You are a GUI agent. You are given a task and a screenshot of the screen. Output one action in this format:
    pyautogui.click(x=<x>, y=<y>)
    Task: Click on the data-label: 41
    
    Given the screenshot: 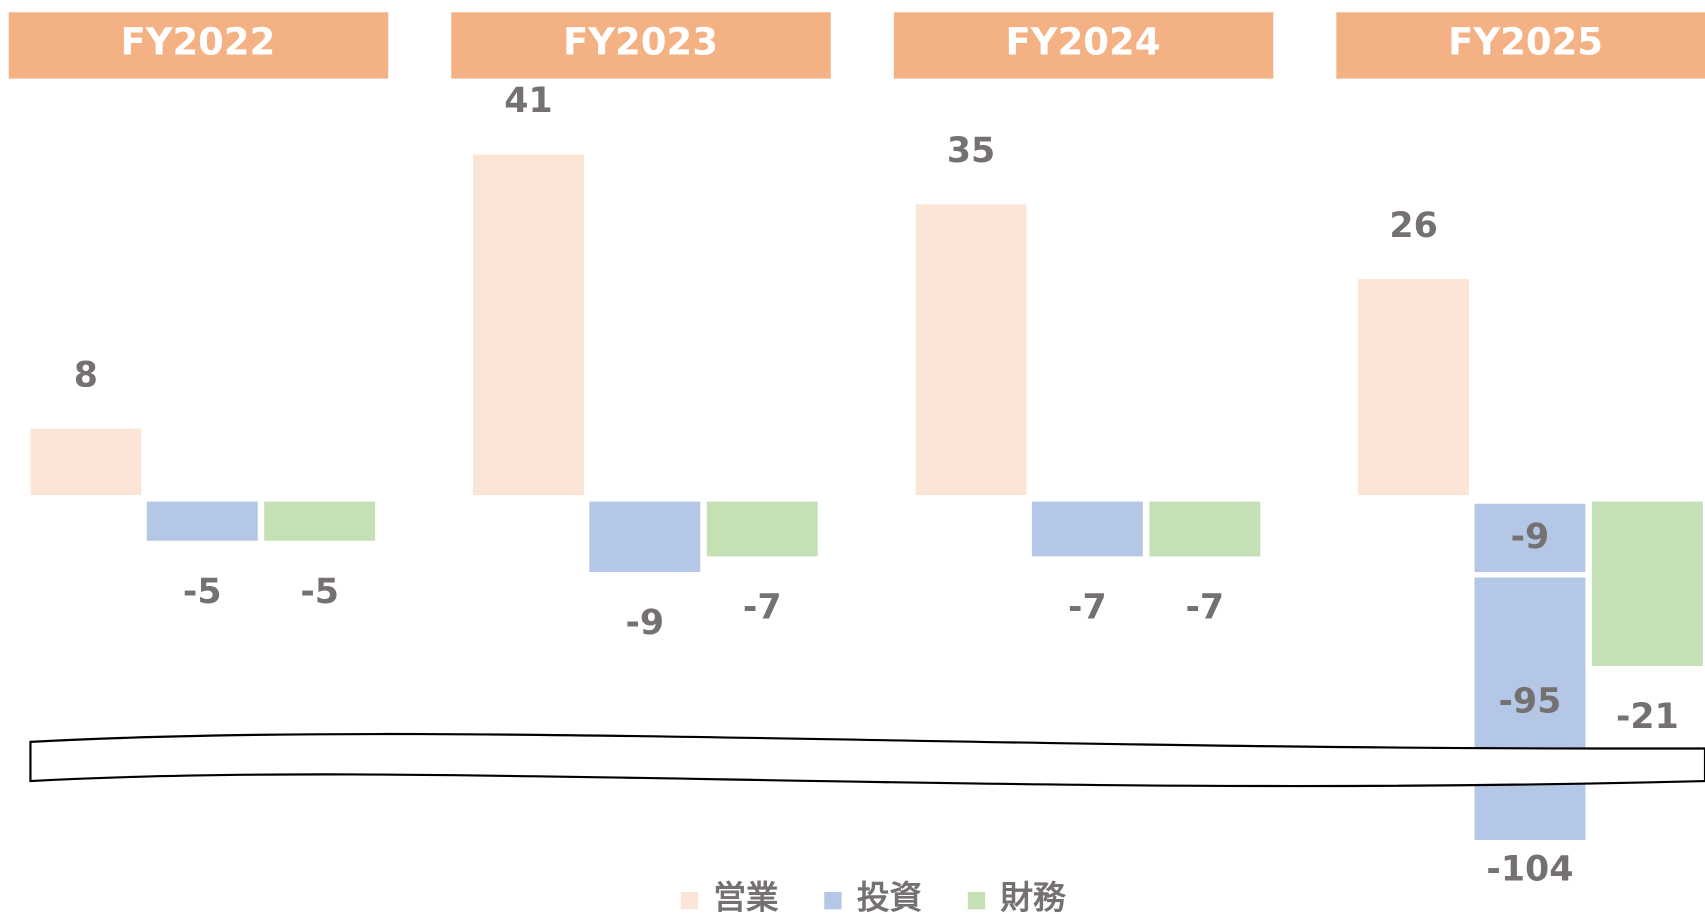 What is the action you would take?
    pyautogui.click(x=528, y=101)
    